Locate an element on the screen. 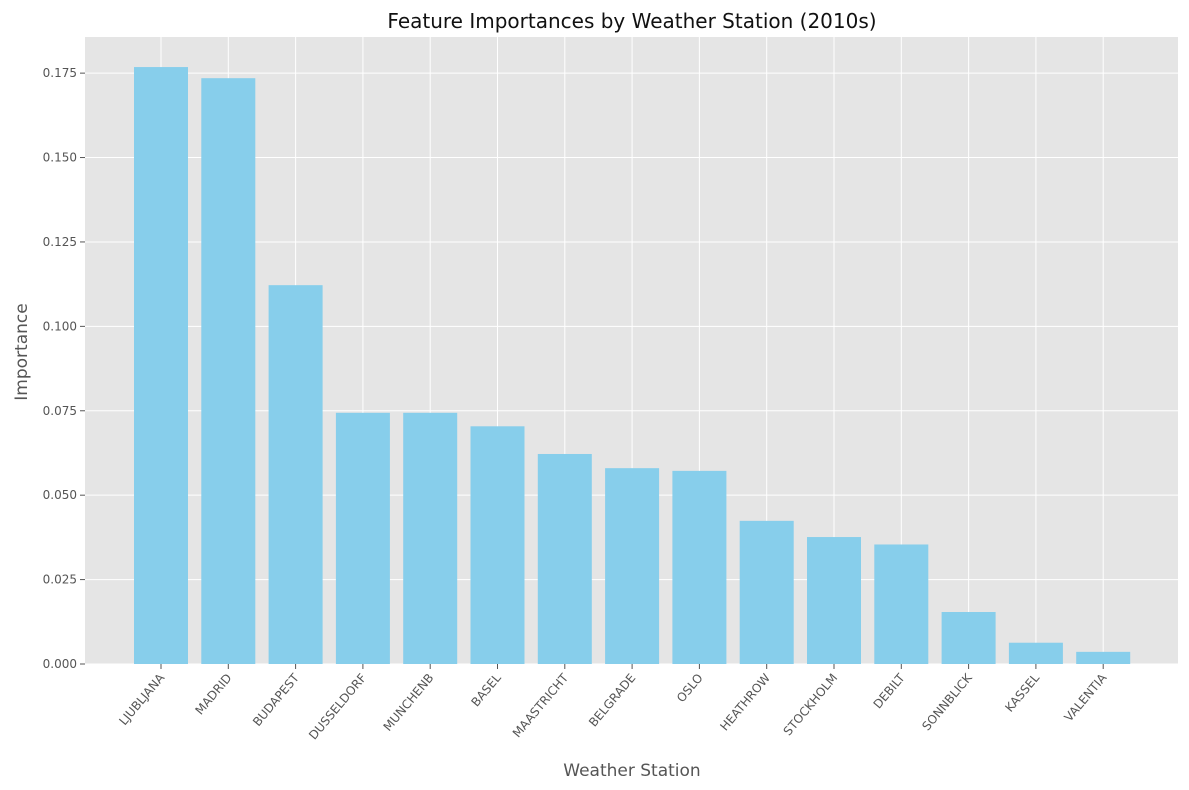 The image size is (1189, 790). x-axis-label: Weather Station is located at coordinates (631, 771).